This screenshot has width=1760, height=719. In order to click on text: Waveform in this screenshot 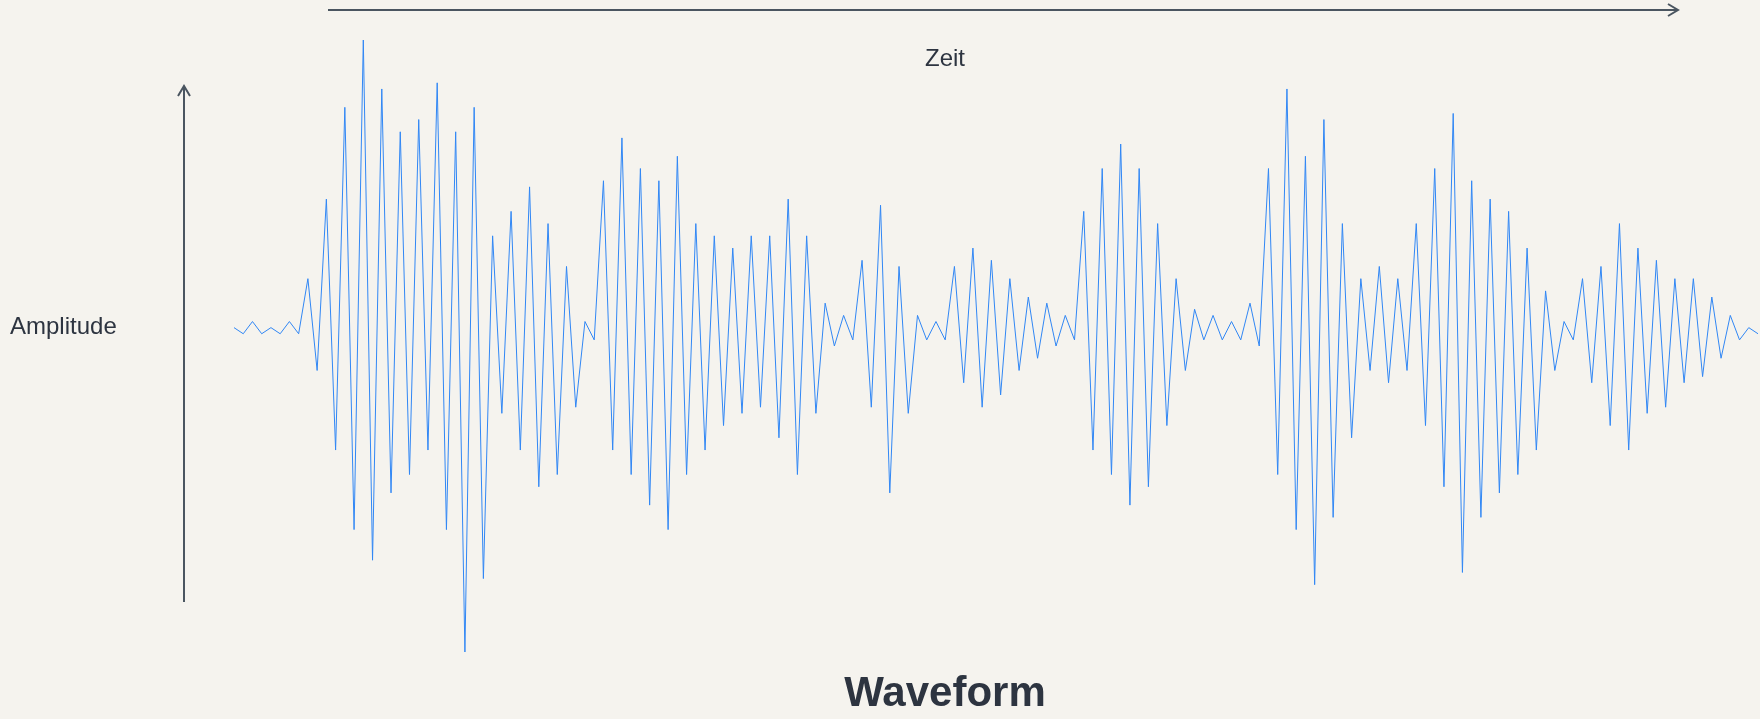, I will do `click(945, 692)`.